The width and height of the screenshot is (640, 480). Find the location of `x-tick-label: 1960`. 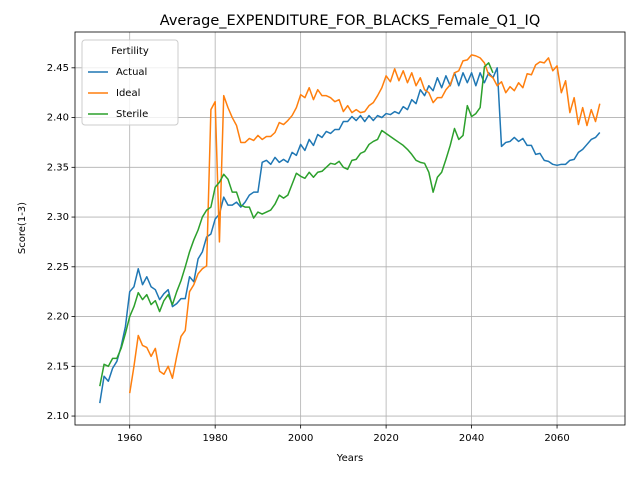

x-tick-label: 1960 is located at coordinates (129, 438).